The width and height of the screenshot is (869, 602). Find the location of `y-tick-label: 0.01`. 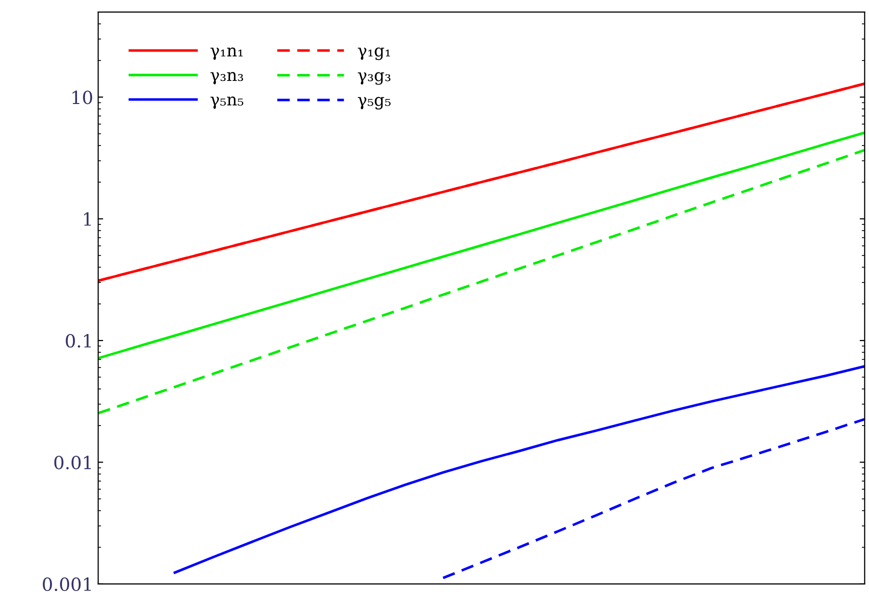

y-tick-label: 0.01 is located at coordinates (72, 463).